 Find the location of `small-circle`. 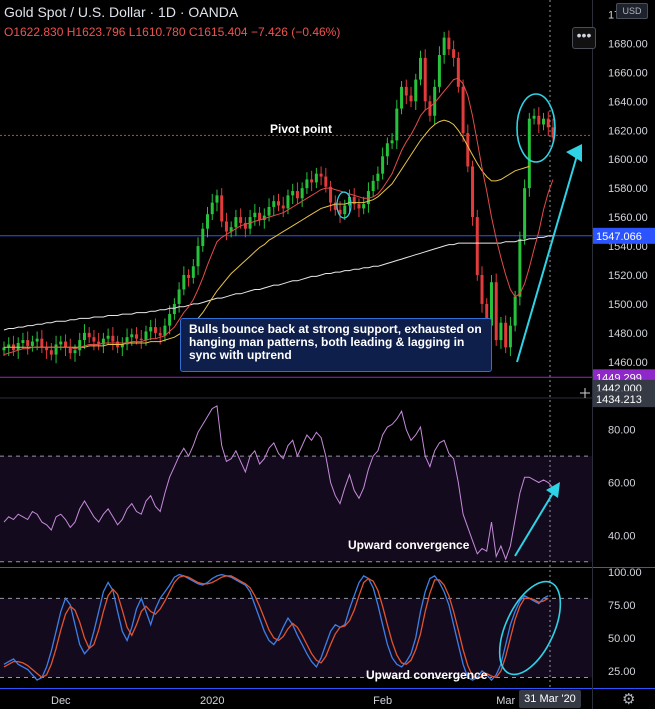

small-circle is located at coordinates (344, 205).